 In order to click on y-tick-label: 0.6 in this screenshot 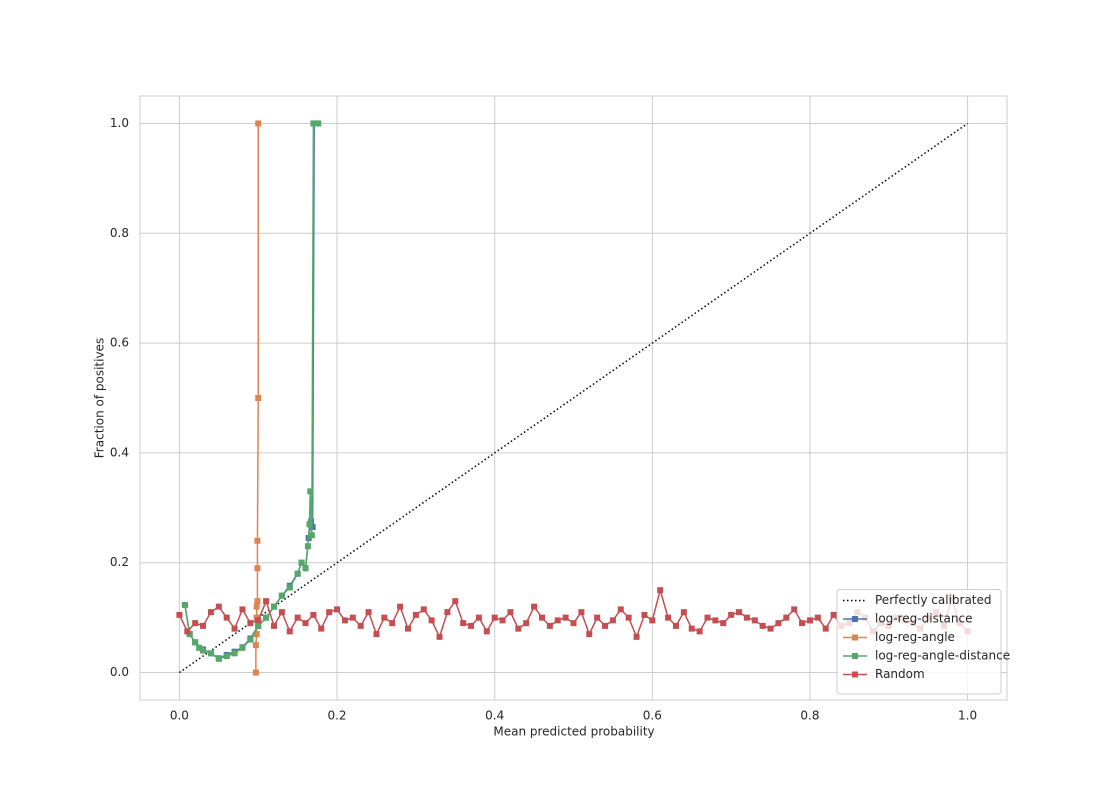, I will do `click(119, 343)`.